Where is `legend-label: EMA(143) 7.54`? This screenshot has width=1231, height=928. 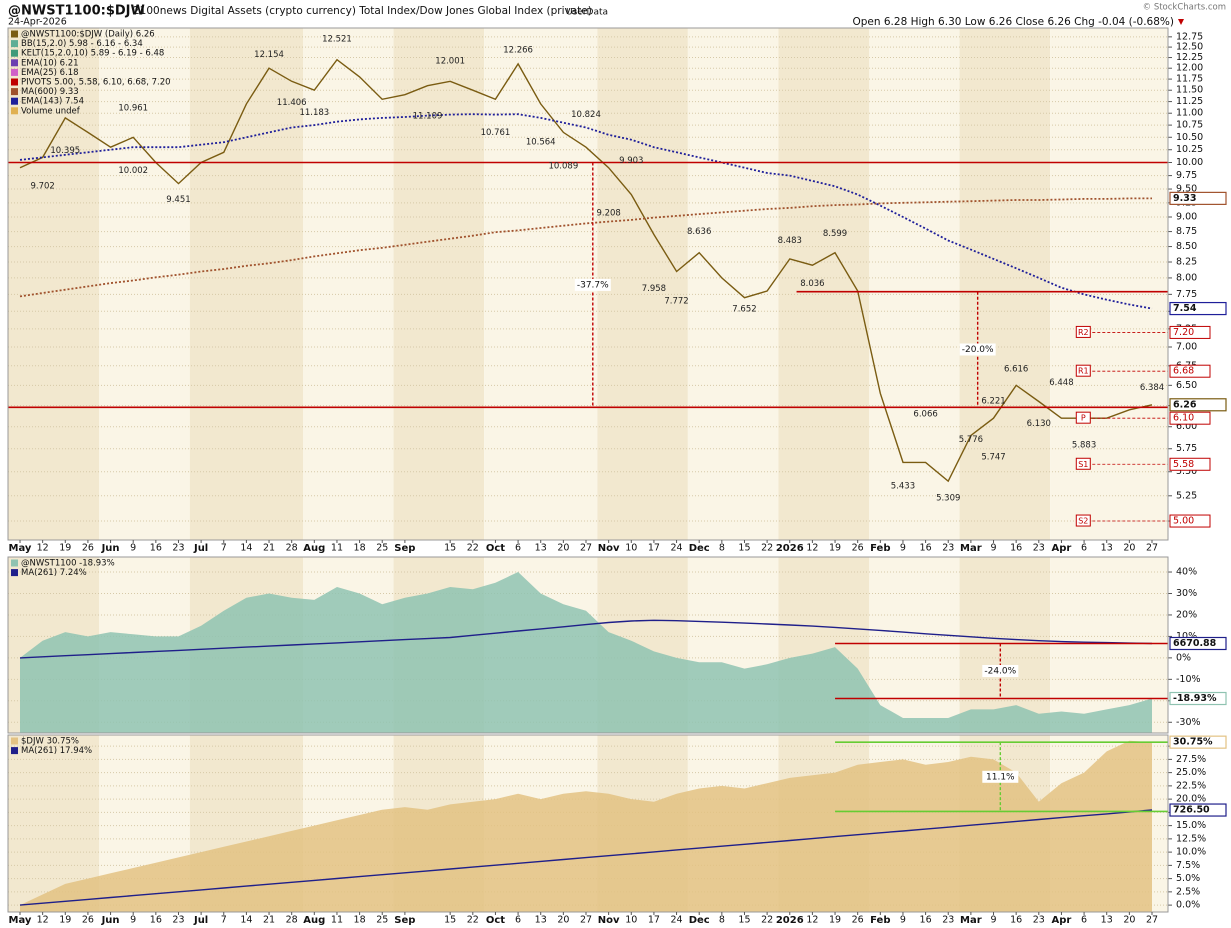 legend-label: EMA(143) 7.54 is located at coordinates (52, 102).